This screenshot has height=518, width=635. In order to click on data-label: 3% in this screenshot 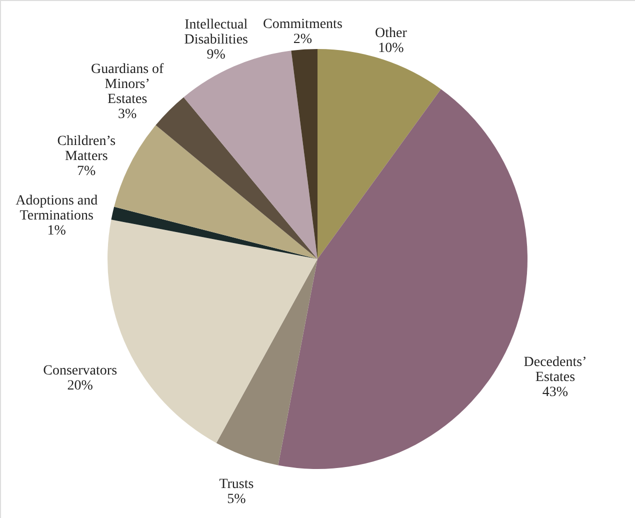, I will do `click(128, 114)`.